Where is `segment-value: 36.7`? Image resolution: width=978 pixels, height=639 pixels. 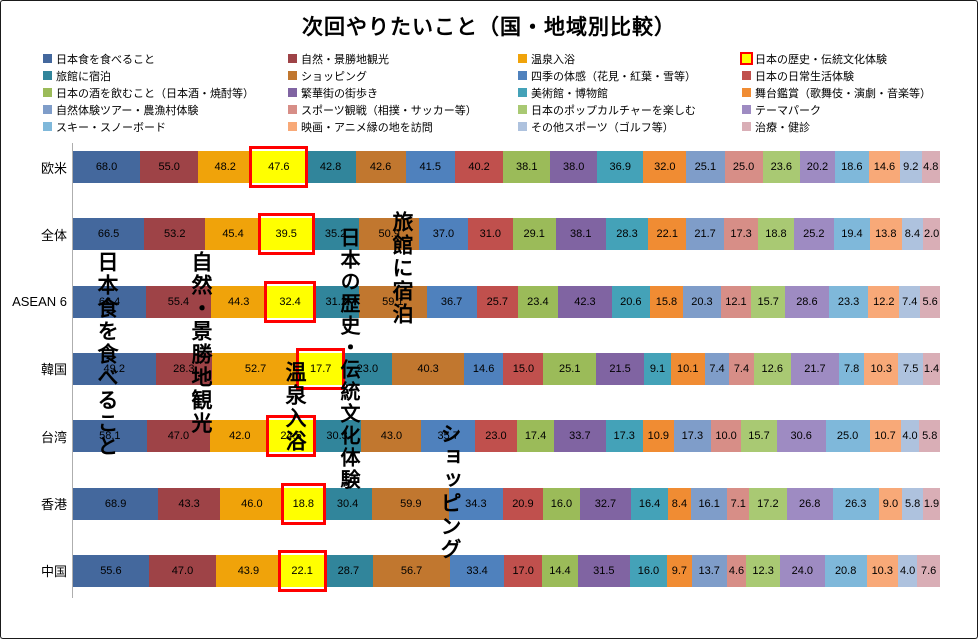 segment-value: 36.7 is located at coordinates (451, 301).